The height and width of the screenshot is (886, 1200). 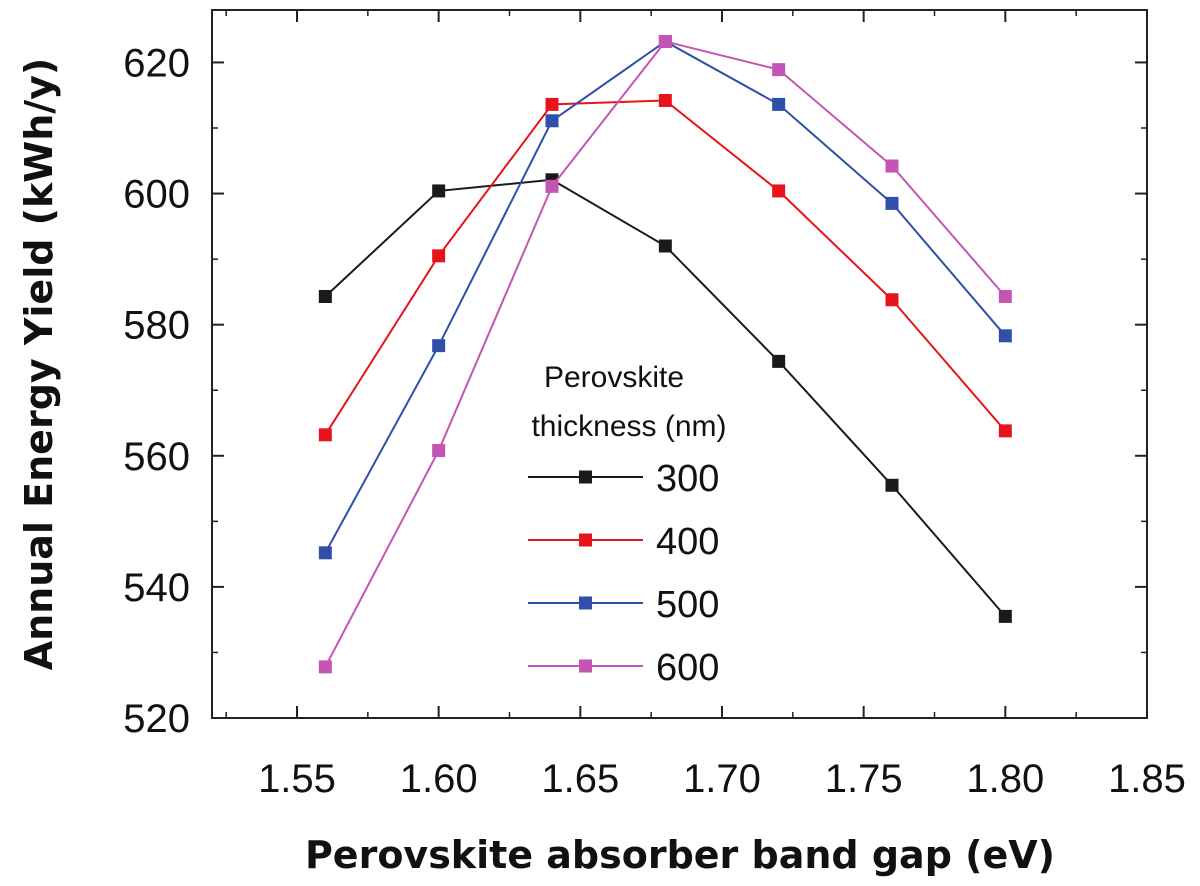 What do you see at coordinates (552, 121) in the screenshot?
I see `data-point-500-1.64` at bounding box center [552, 121].